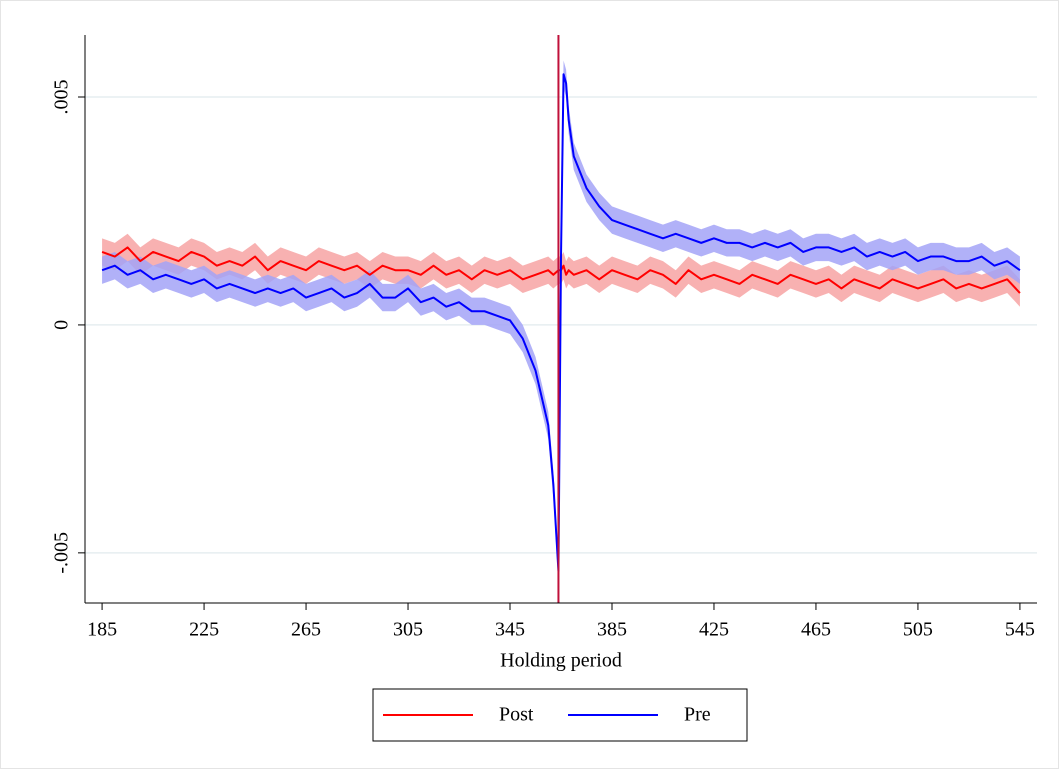 Image resolution: width=1059 pixels, height=769 pixels. Describe the element at coordinates (102, 630) in the screenshot. I see `x-tick-label: 185` at that location.